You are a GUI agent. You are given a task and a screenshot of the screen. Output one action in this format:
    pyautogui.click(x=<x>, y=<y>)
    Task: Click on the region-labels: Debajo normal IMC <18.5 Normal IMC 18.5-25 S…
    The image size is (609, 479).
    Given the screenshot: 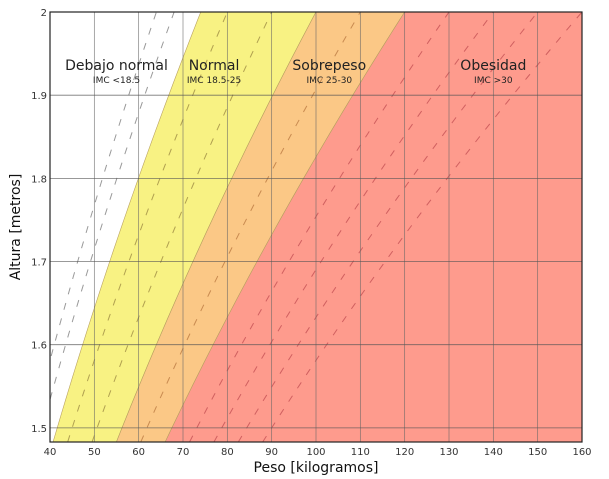 What is the action you would take?
    pyautogui.click(x=295, y=72)
    